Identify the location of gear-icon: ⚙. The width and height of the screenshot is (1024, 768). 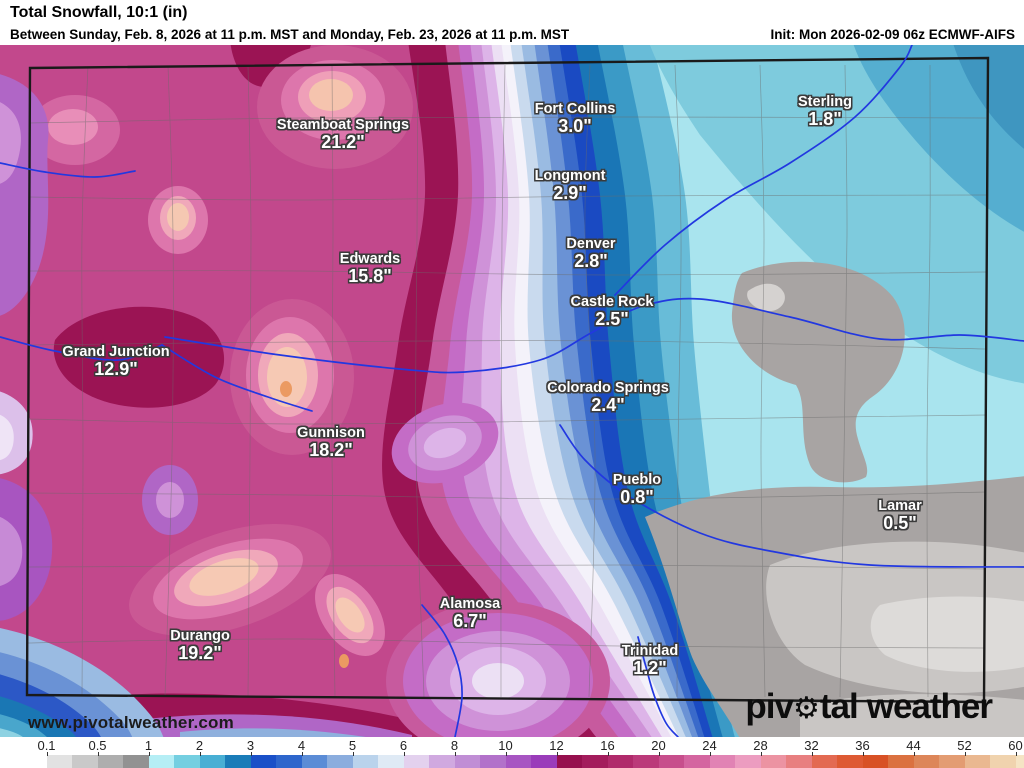
(806, 708).